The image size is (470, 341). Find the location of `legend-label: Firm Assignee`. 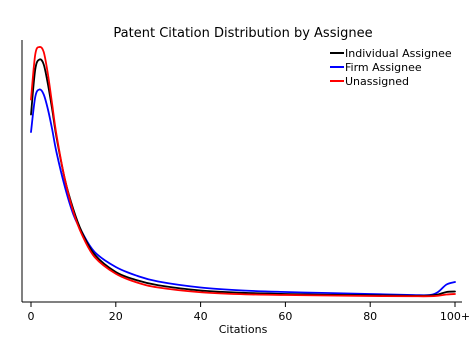

legend-label: Firm Assignee is located at coordinates (383, 67).